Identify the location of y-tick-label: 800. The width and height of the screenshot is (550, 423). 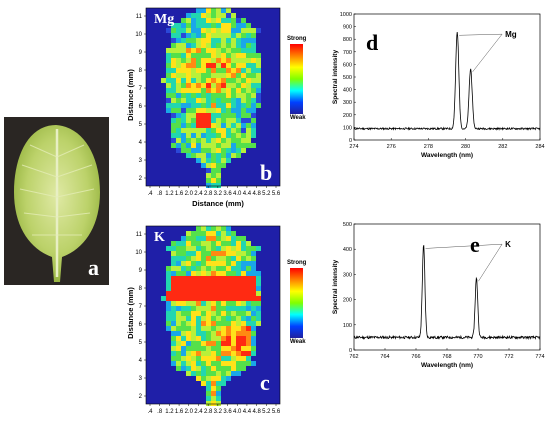
(347, 40).